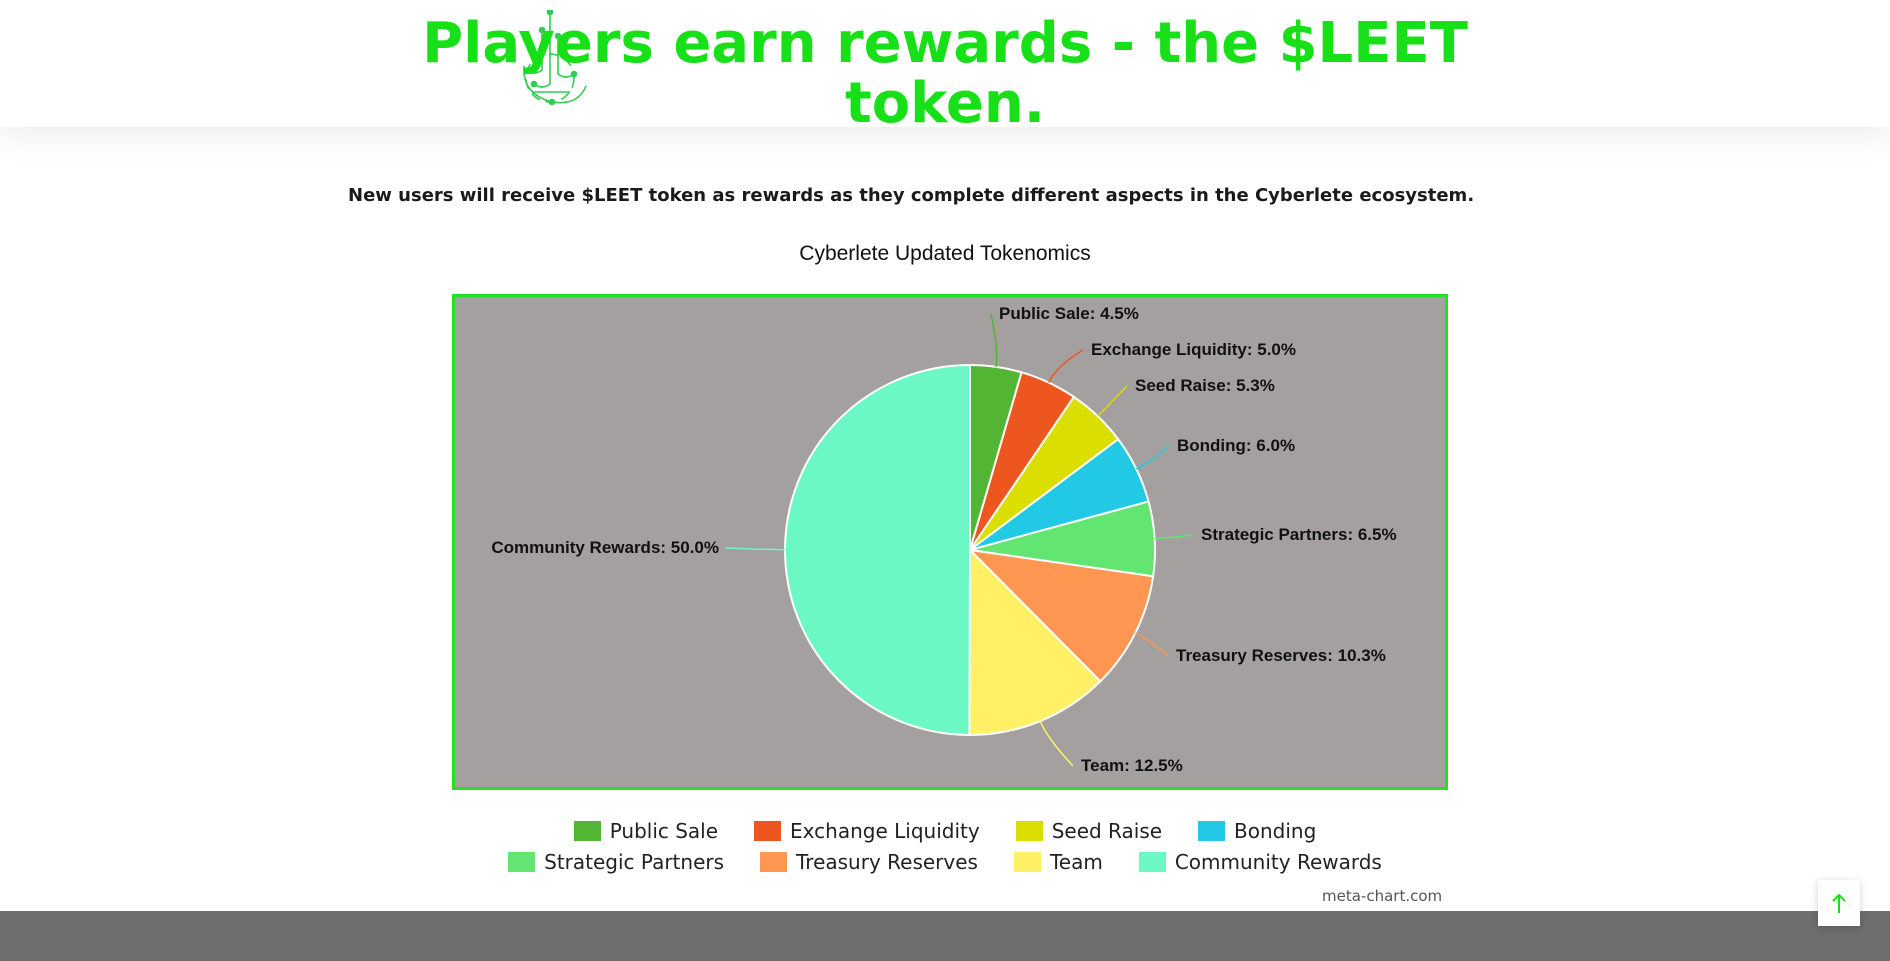 The width and height of the screenshot is (1890, 961). I want to click on legend-item: Public Sale, so click(646, 830).